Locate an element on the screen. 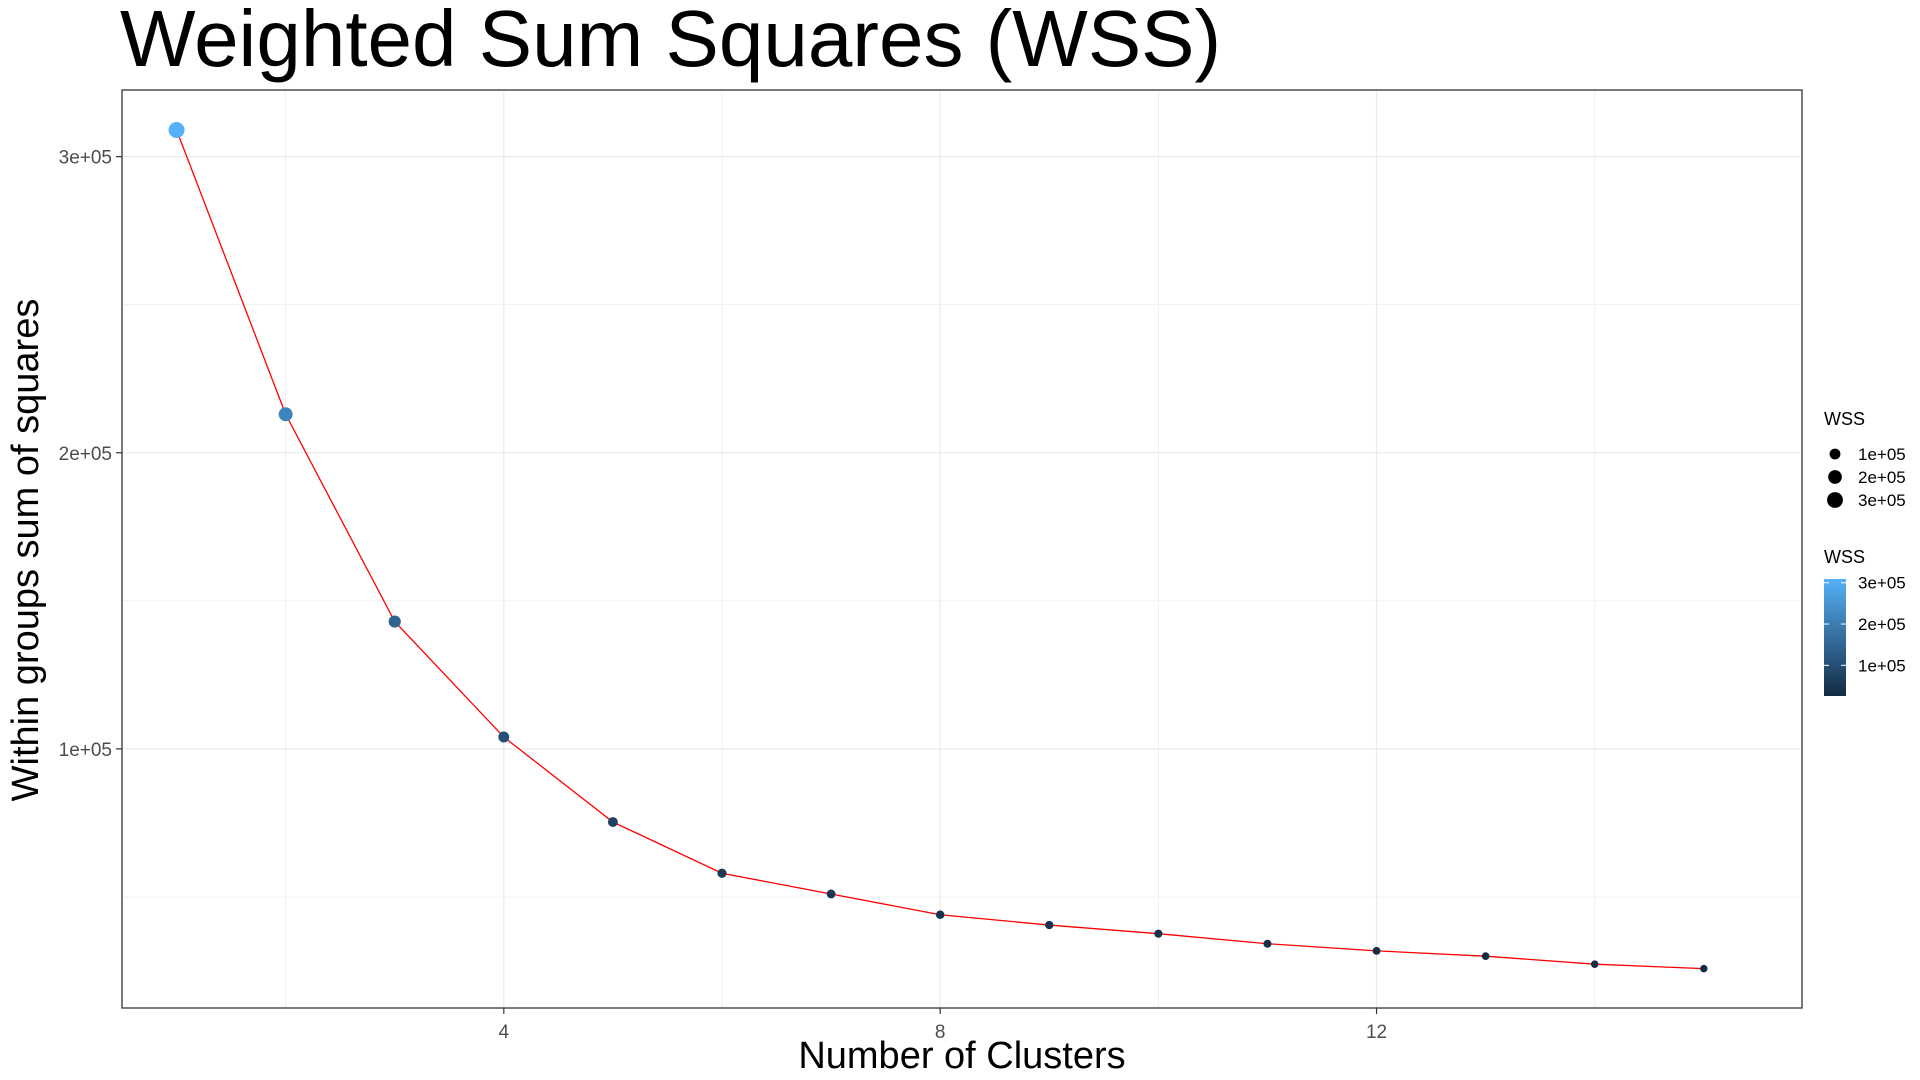 The width and height of the screenshot is (1920, 1080). y-tick-label: 1e+05 is located at coordinates (85, 750).